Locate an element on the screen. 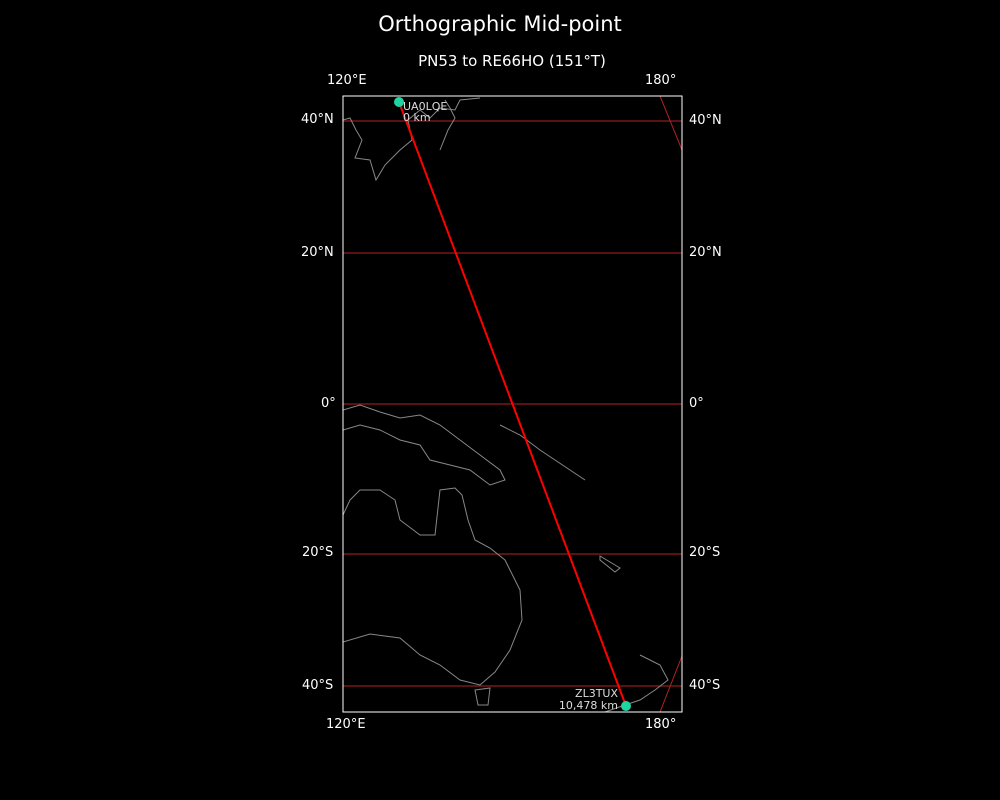 This screenshot has width=1000, height=800. lat-label-left-20s: 20°S is located at coordinates (318, 552).